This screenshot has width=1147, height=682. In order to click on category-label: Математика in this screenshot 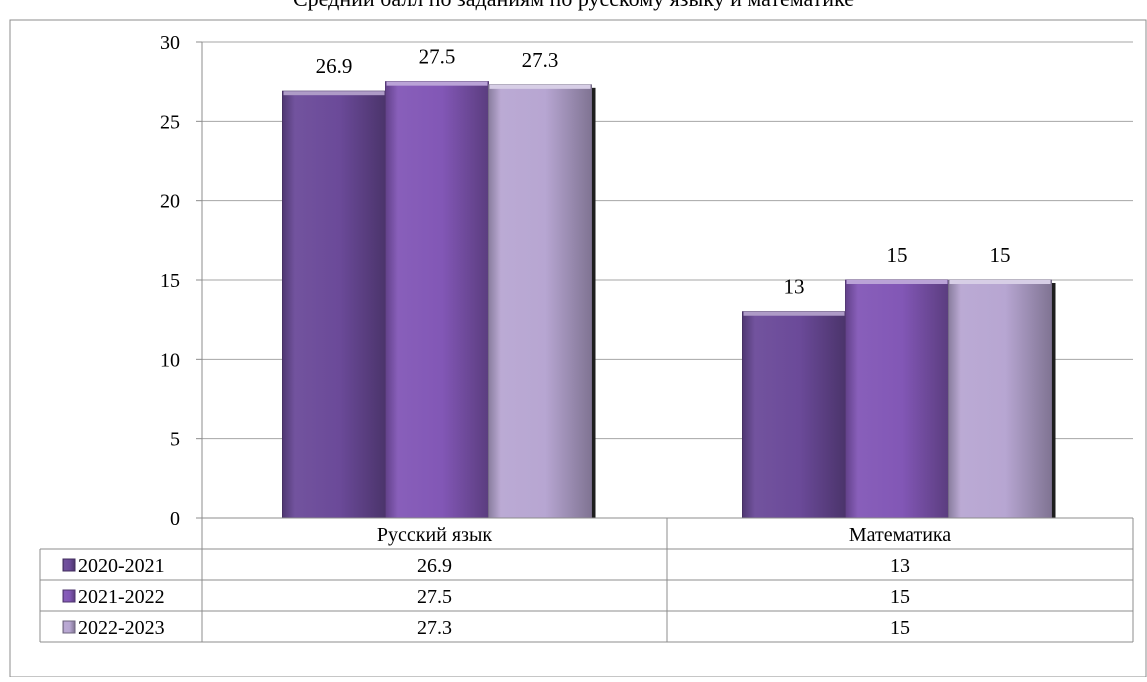, I will do `click(900, 535)`.